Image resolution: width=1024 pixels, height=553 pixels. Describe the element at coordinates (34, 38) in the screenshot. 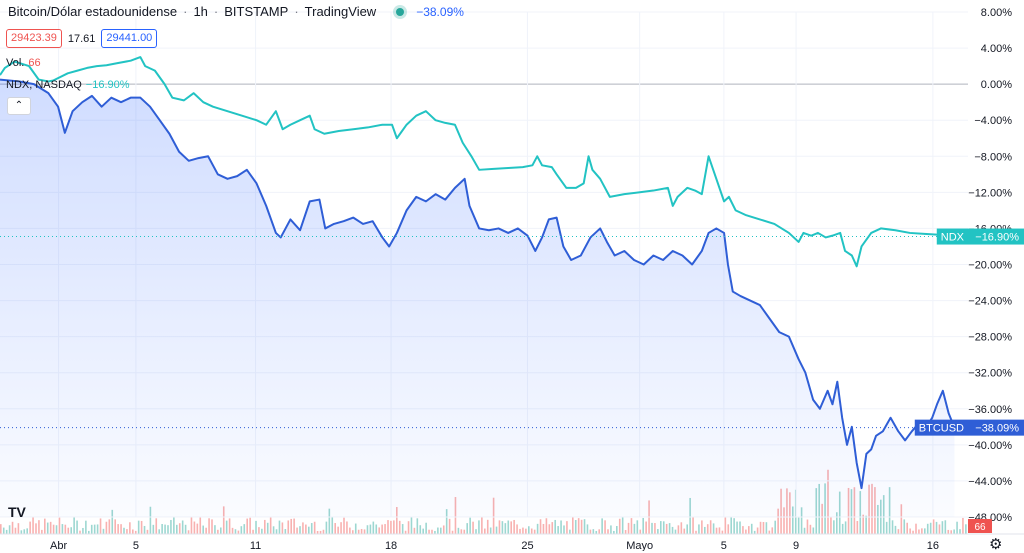

I see `sell-button: 29423.39` at that location.